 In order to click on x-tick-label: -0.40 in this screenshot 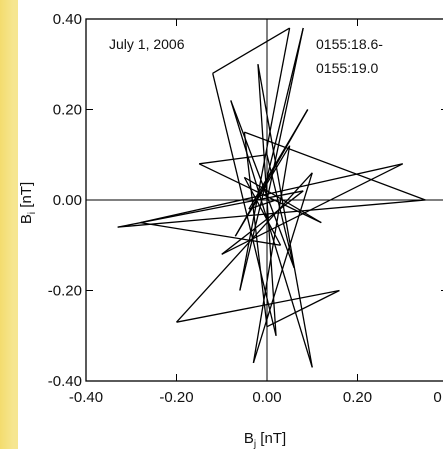, I will do `click(86, 397)`.